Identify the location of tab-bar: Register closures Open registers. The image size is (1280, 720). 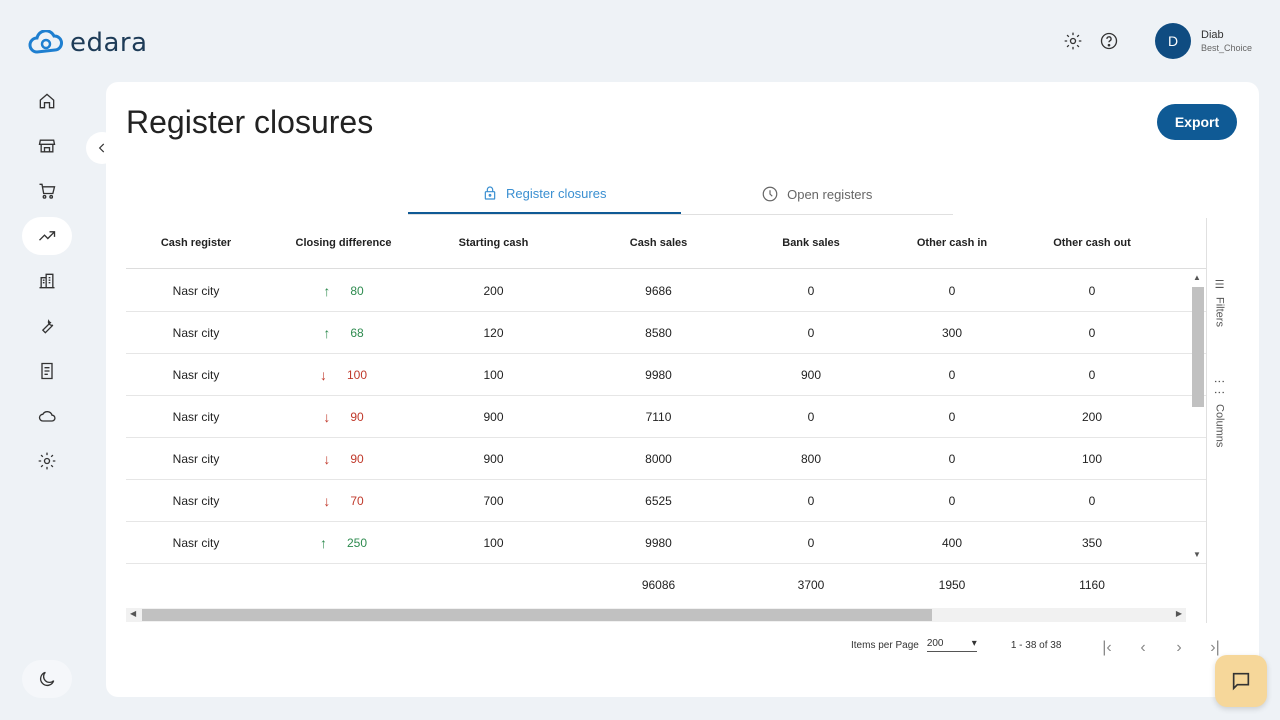
(680, 194).